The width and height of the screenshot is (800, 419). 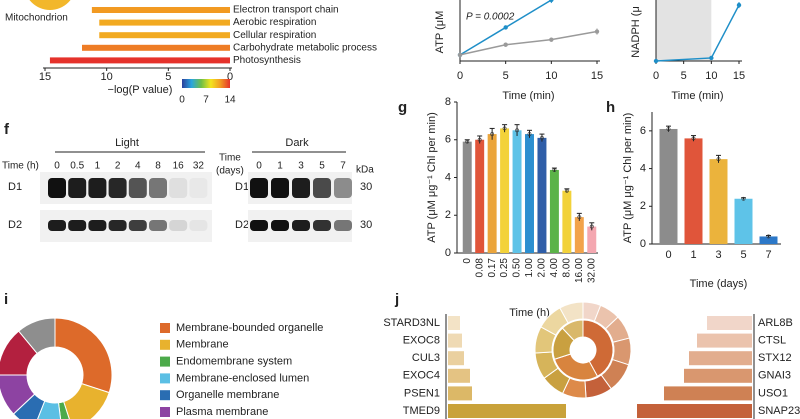 What do you see at coordinates (479, 268) in the screenshot?
I see `x-tick-label: 0.08` at bounding box center [479, 268].